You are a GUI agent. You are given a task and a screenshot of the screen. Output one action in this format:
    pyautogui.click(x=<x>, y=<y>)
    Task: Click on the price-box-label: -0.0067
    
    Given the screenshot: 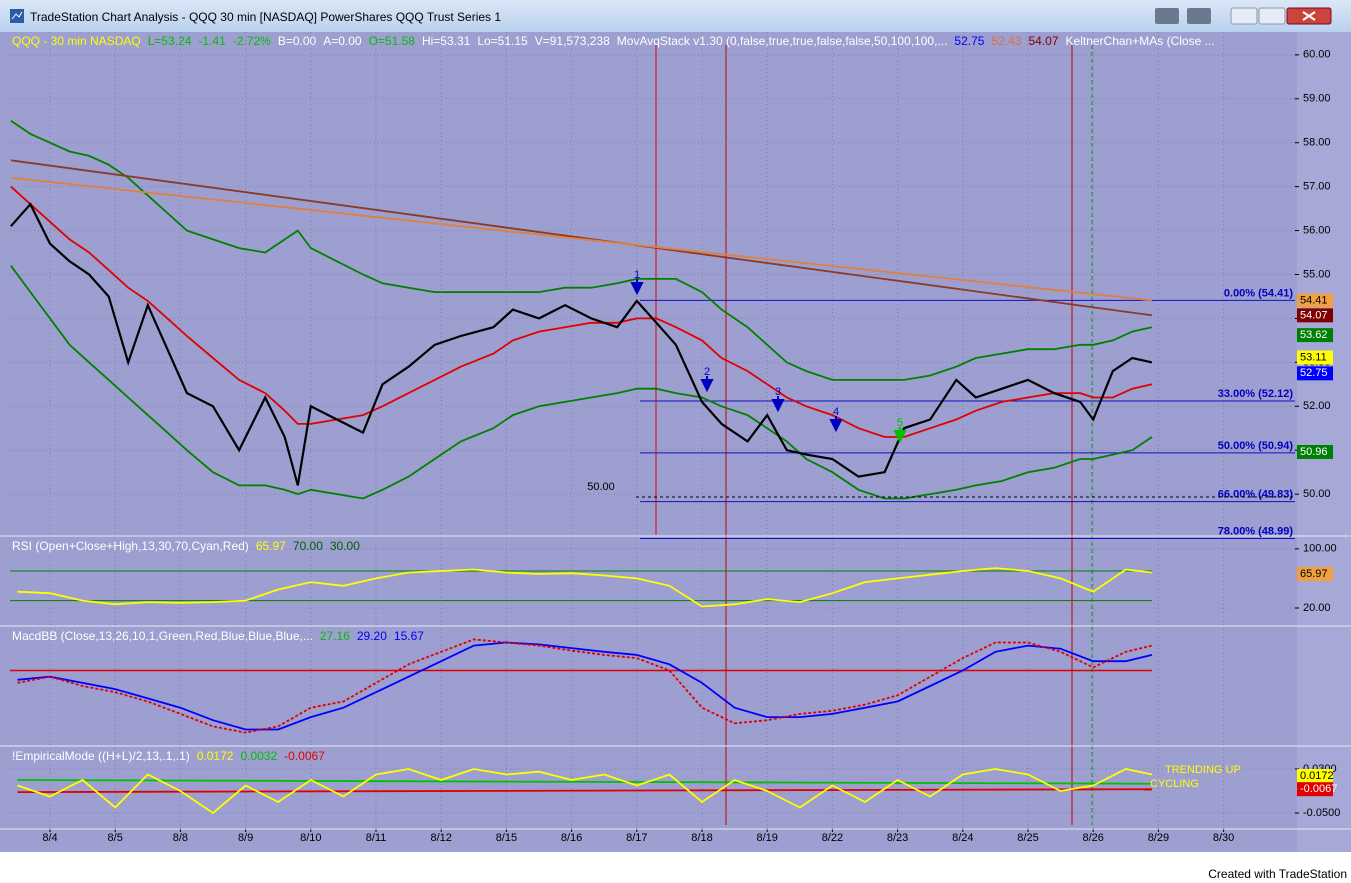 What is the action you would take?
    pyautogui.click(x=1318, y=789)
    